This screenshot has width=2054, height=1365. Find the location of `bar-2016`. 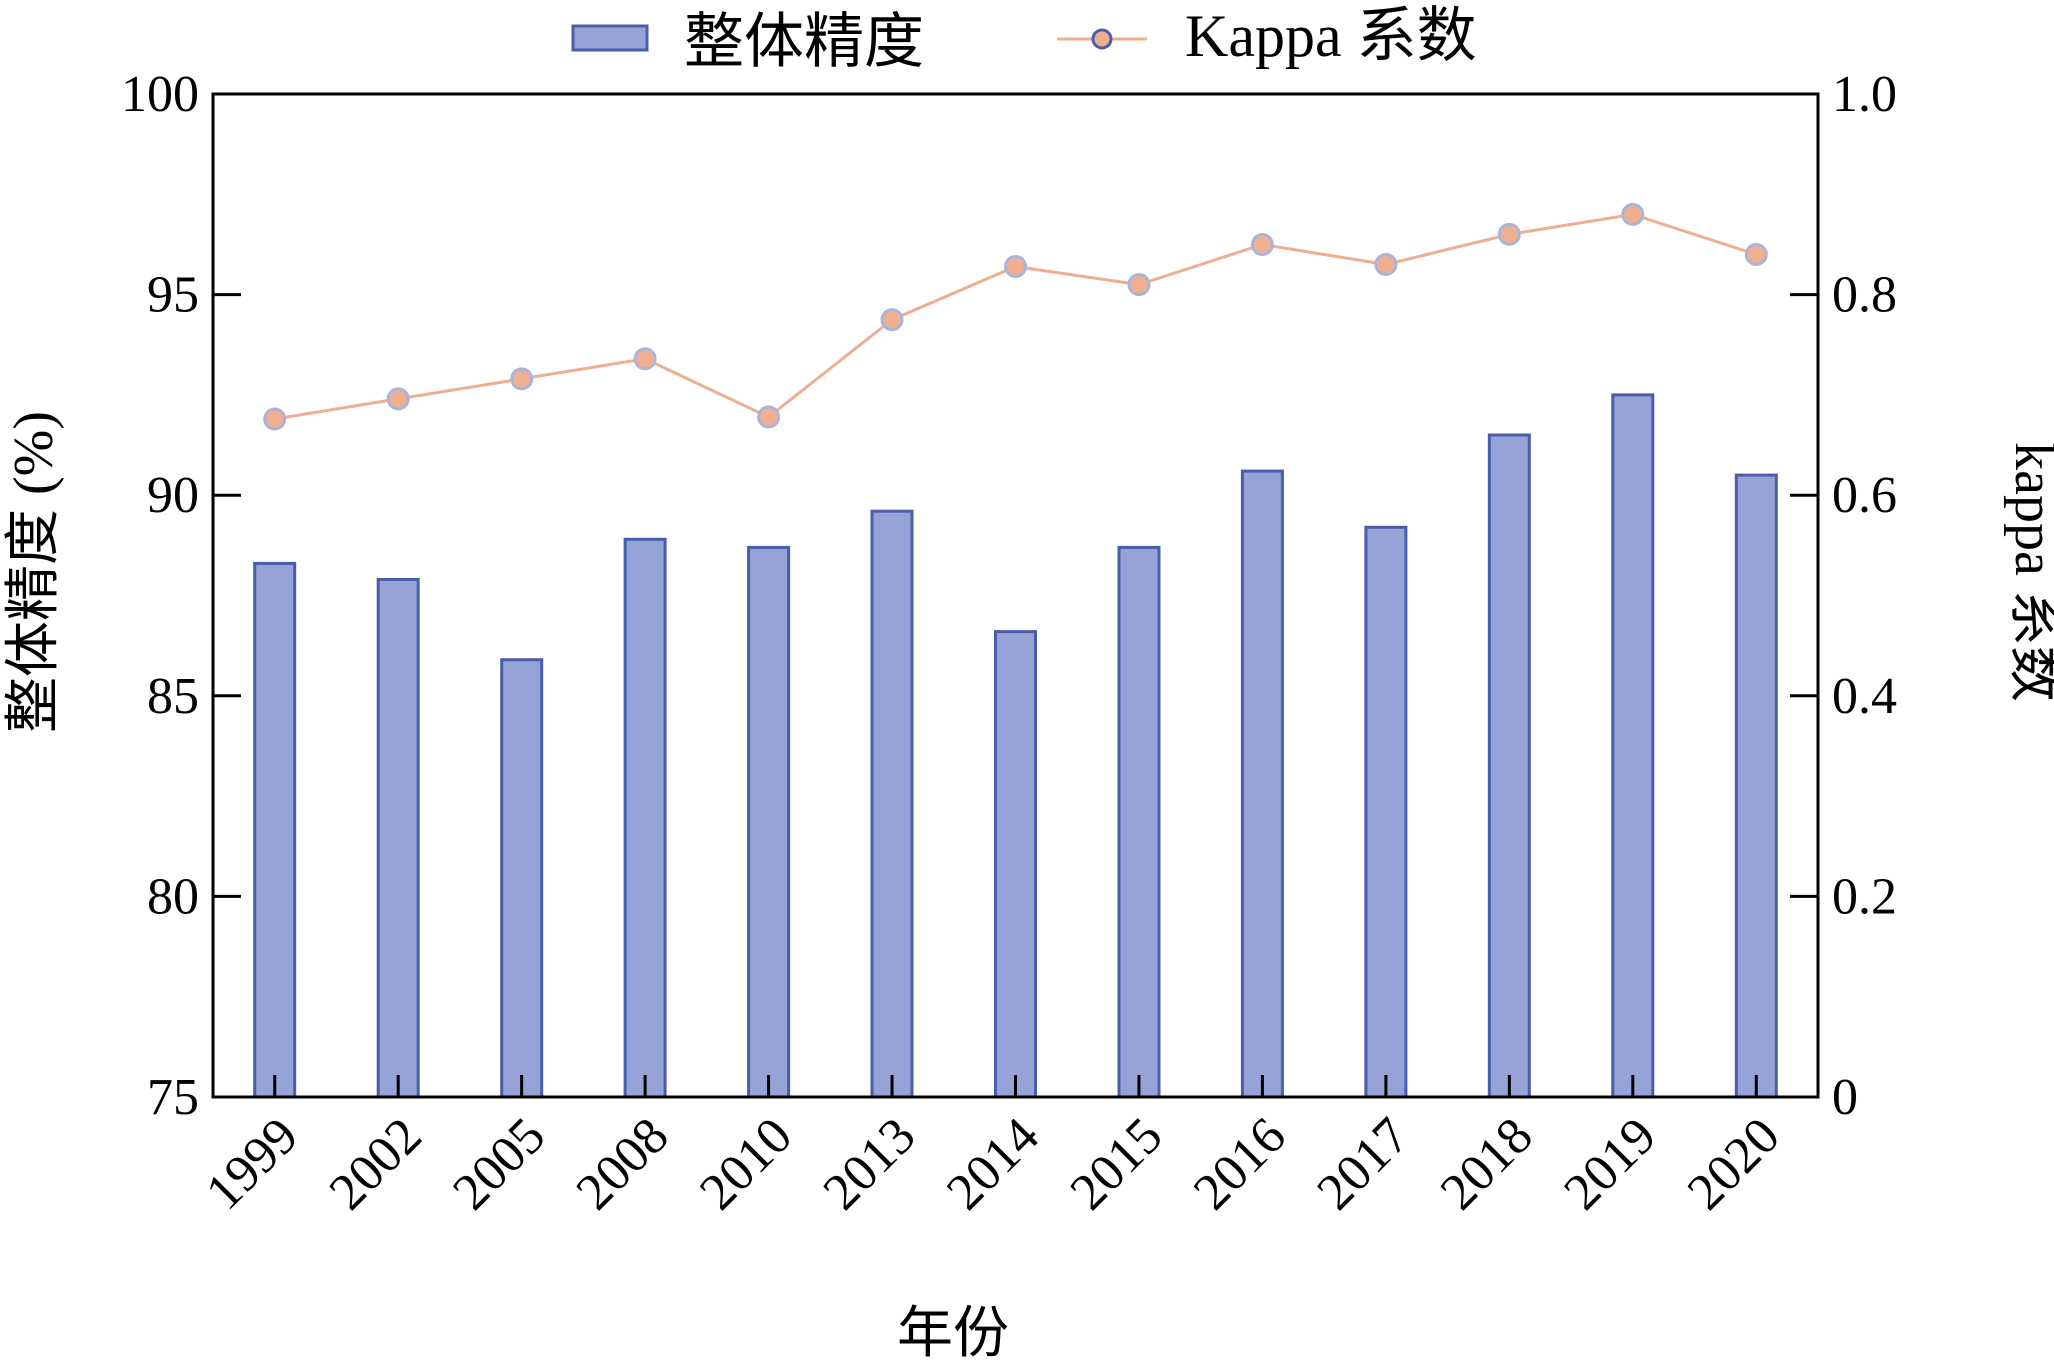

bar-2016 is located at coordinates (1262, 784).